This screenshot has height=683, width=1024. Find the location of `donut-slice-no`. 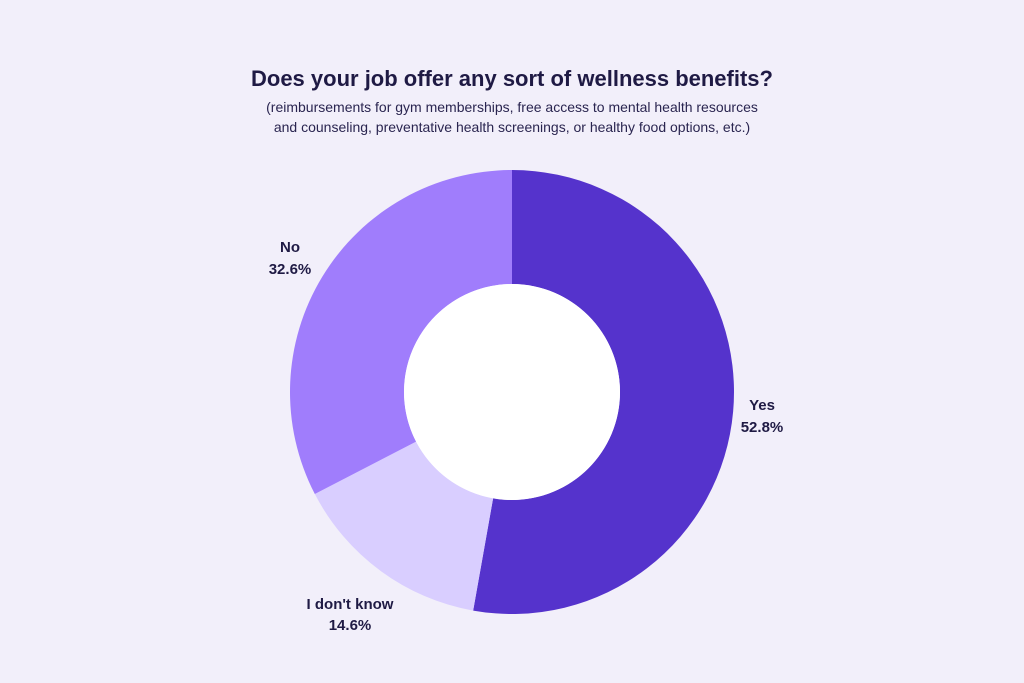

donut-slice-no is located at coordinates (401, 332).